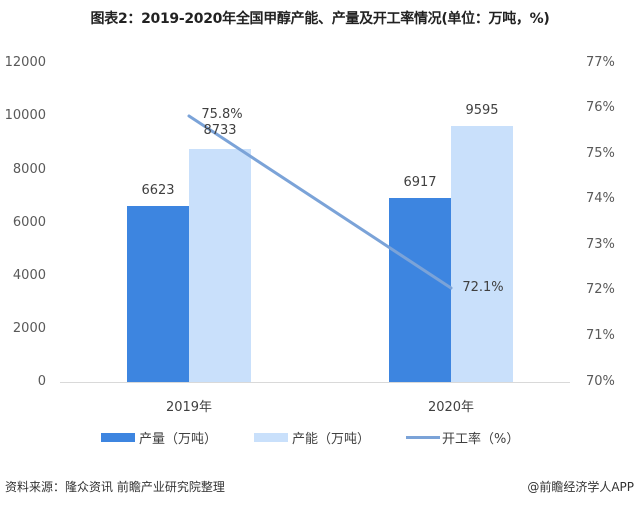  I want to click on legend-label-capacity: 产能（万吨）, so click(331, 439).